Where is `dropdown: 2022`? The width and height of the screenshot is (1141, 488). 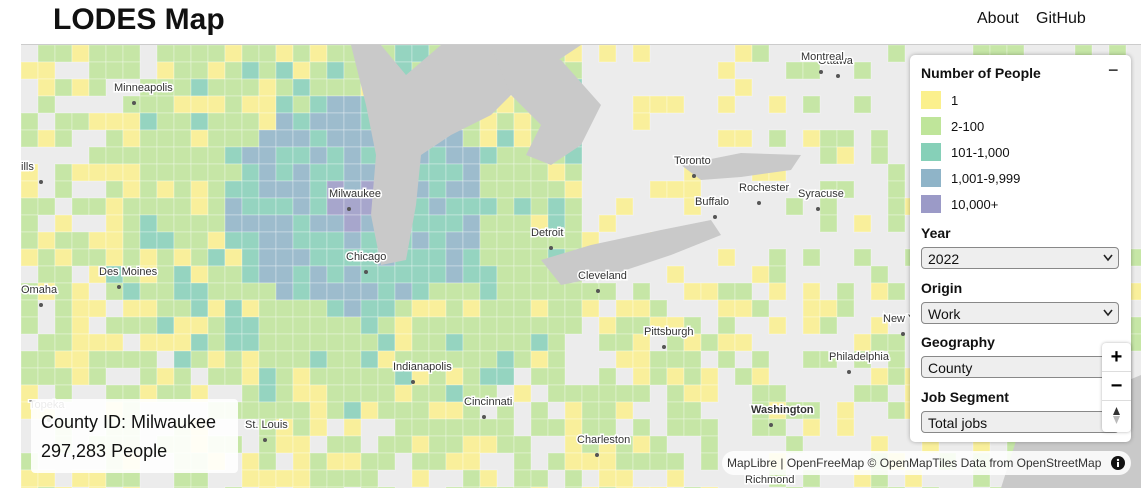 dropdown: 2022 is located at coordinates (1020, 258).